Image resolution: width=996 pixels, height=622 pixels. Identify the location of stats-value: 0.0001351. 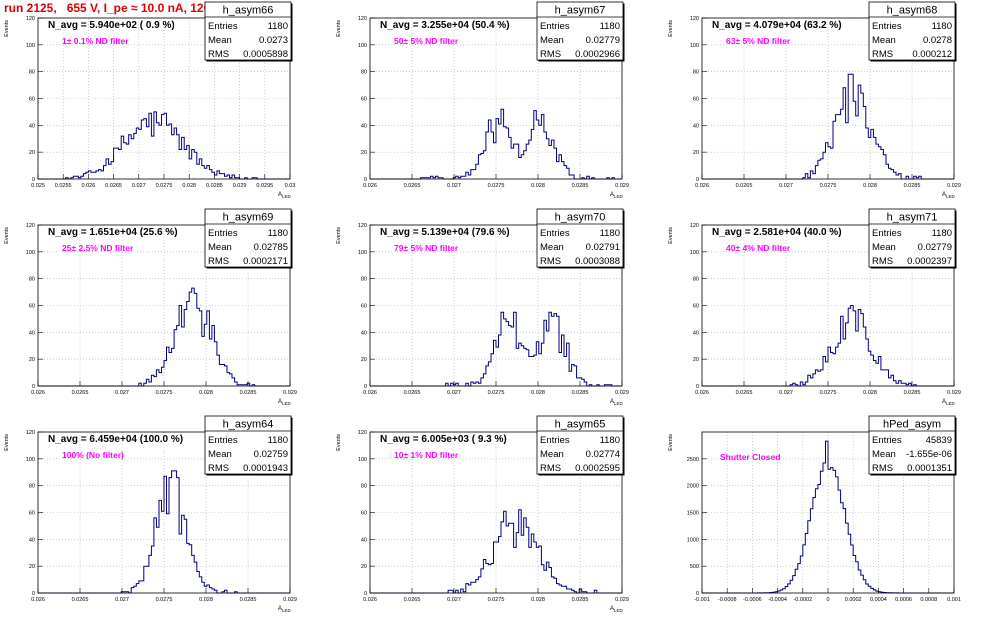
(929, 468).